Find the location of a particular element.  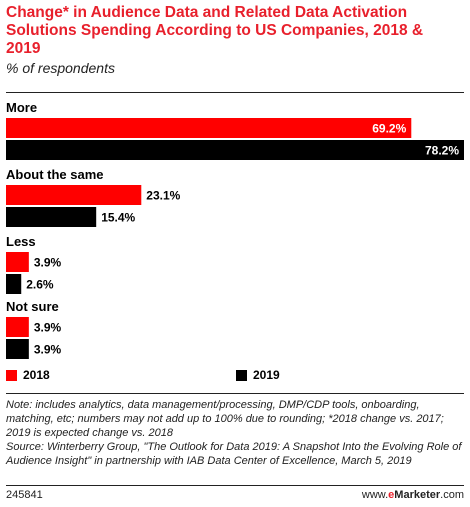

footer-divider is located at coordinates (235, 485).